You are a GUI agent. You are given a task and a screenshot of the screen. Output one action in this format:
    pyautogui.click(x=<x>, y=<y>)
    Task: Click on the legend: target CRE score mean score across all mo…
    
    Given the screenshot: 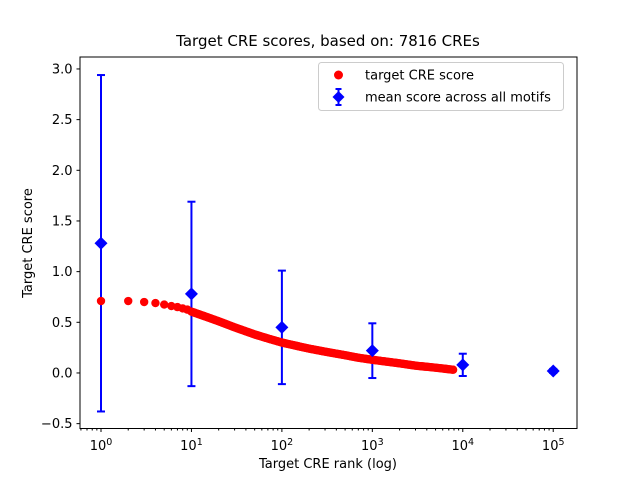 What is the action you would take?
    pyautogui.click(x=441, y=86)
    